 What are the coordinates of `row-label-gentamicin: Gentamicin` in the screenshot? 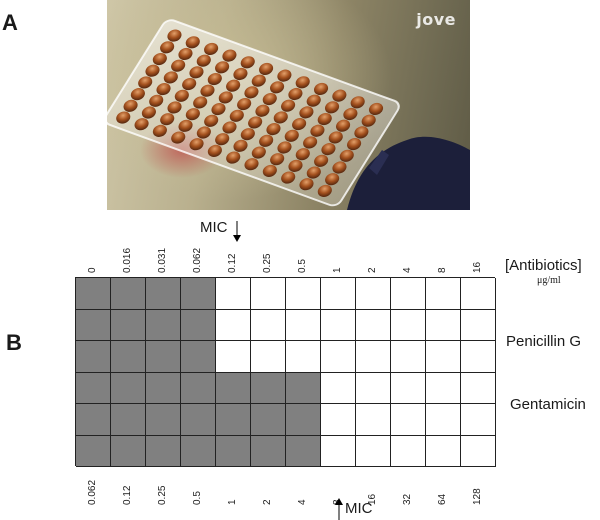 It's located at (548, 404).